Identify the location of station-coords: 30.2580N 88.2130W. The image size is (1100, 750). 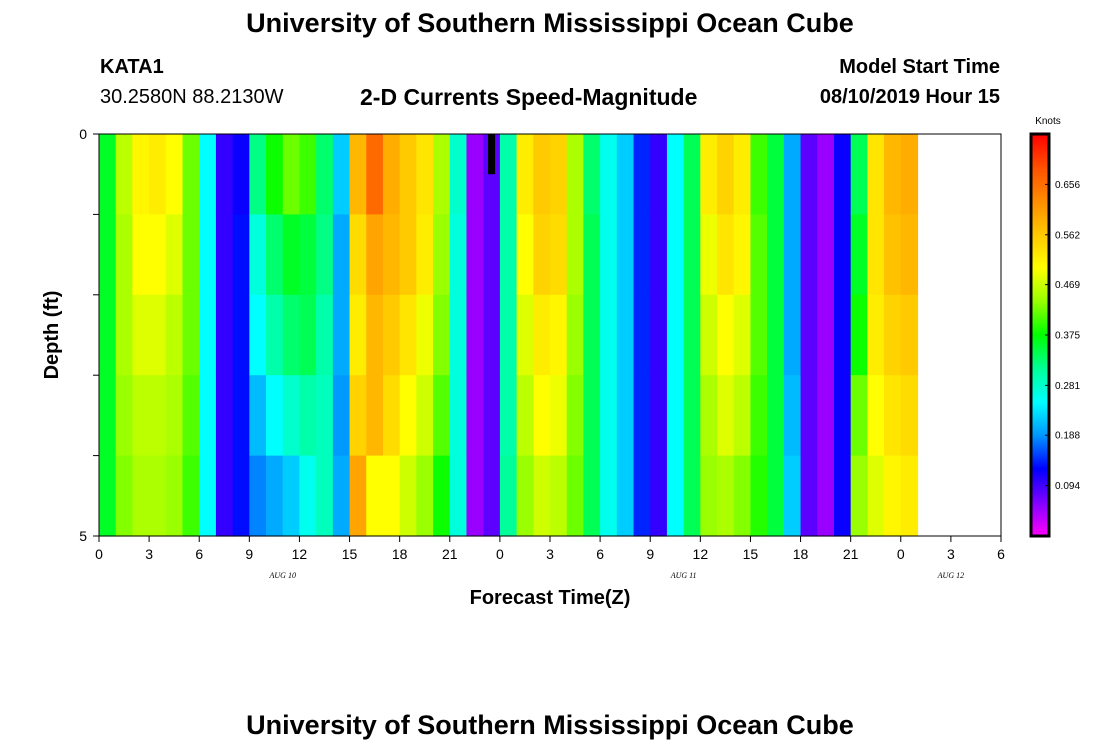
(192, 97).